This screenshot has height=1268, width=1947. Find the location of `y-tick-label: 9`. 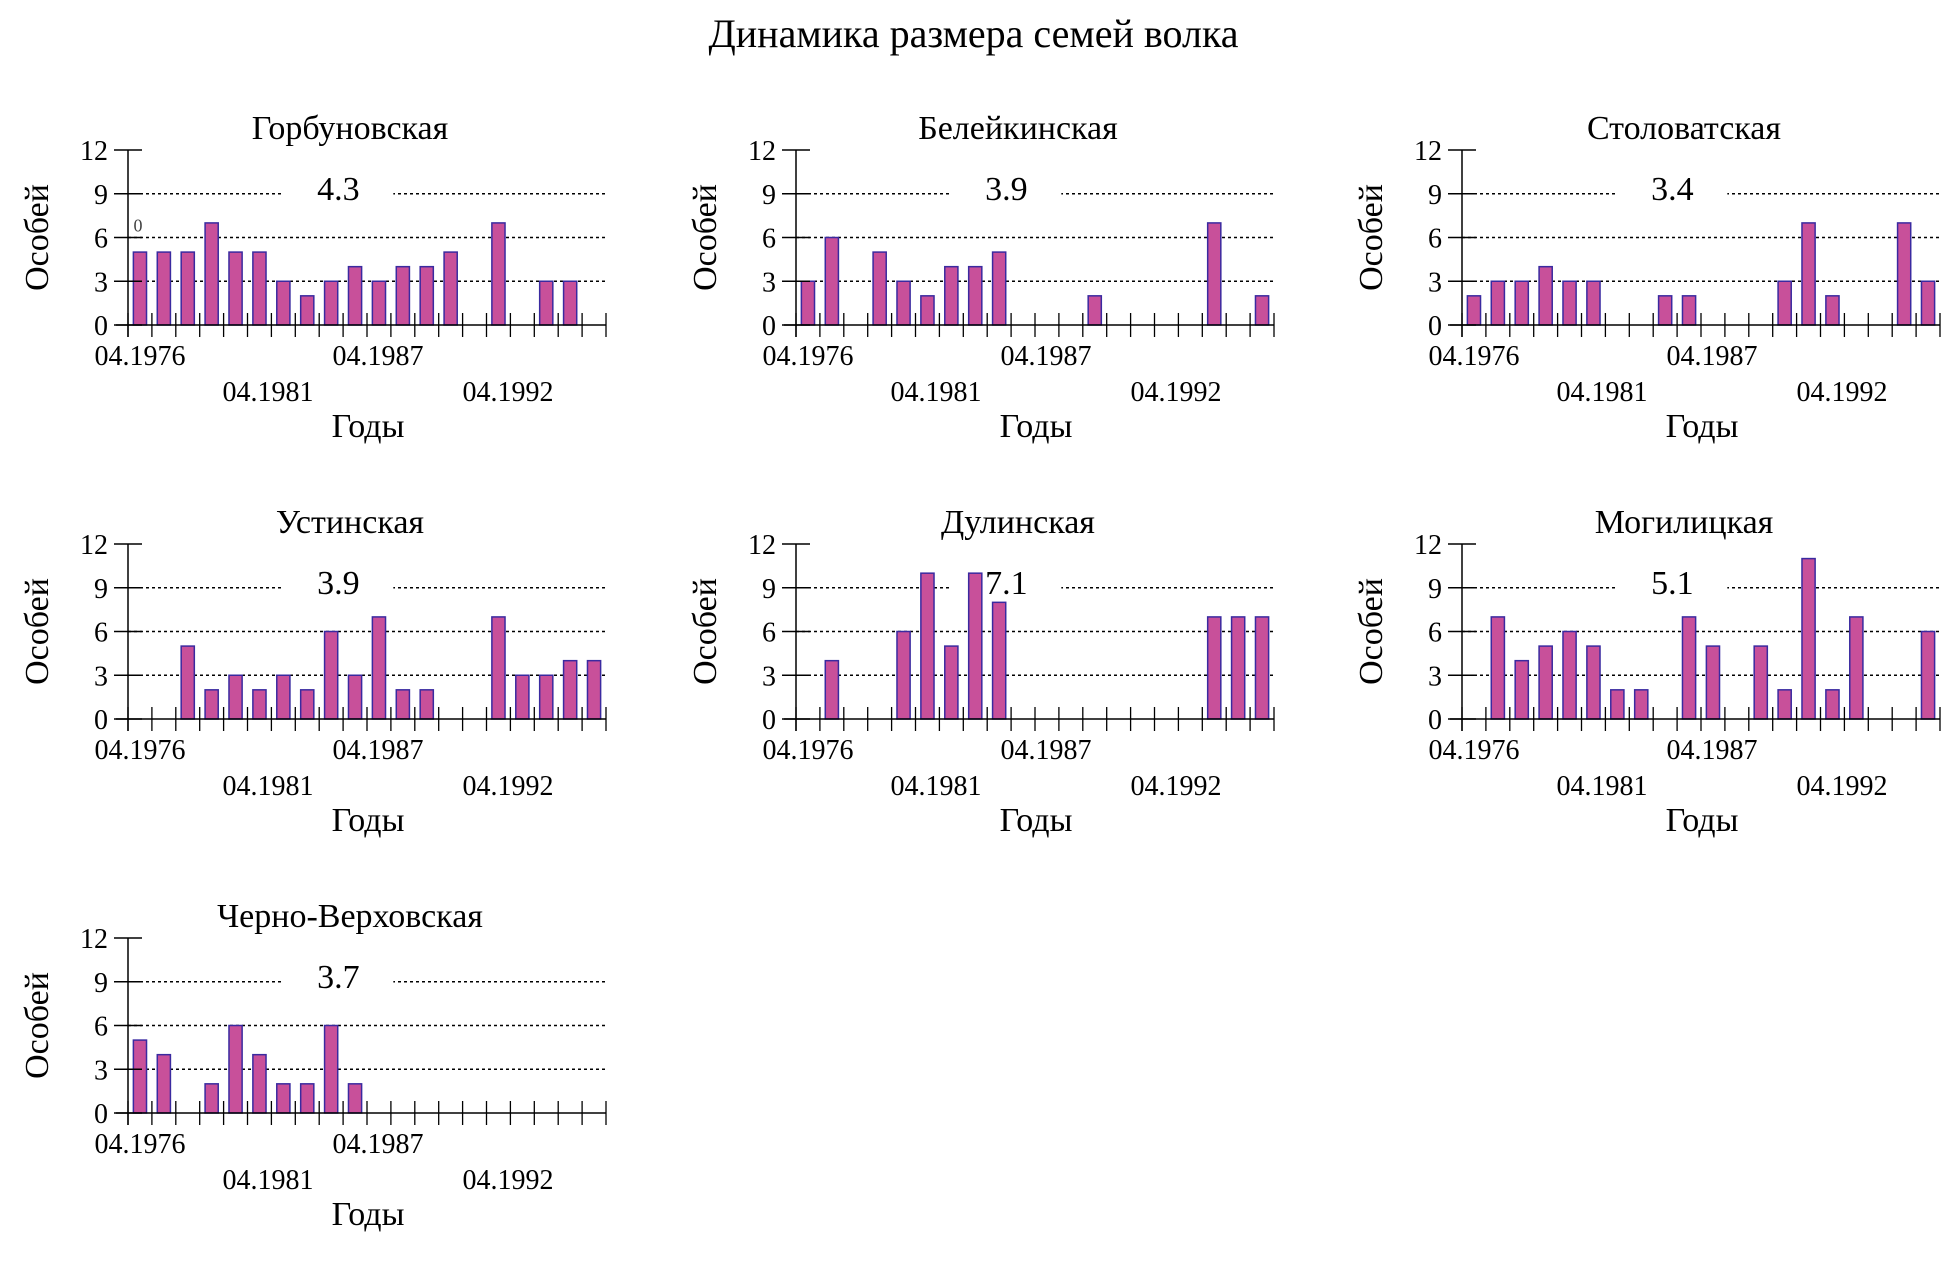

y-tick-label: 9 is located at coordinates (1435, 195).